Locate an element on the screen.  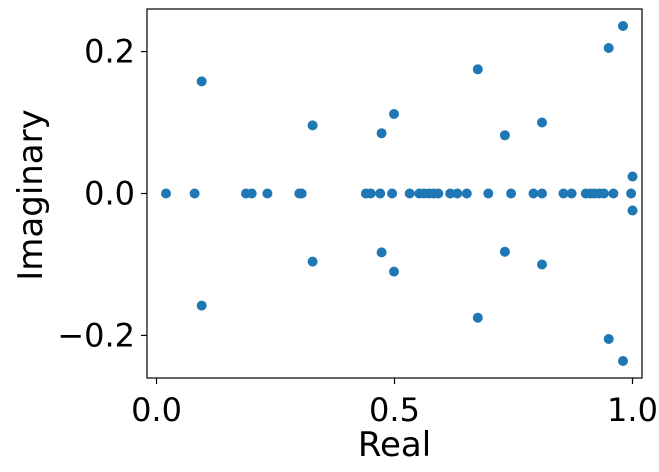
y-tick-label: −0.2 is located at coordinates (96, 335).